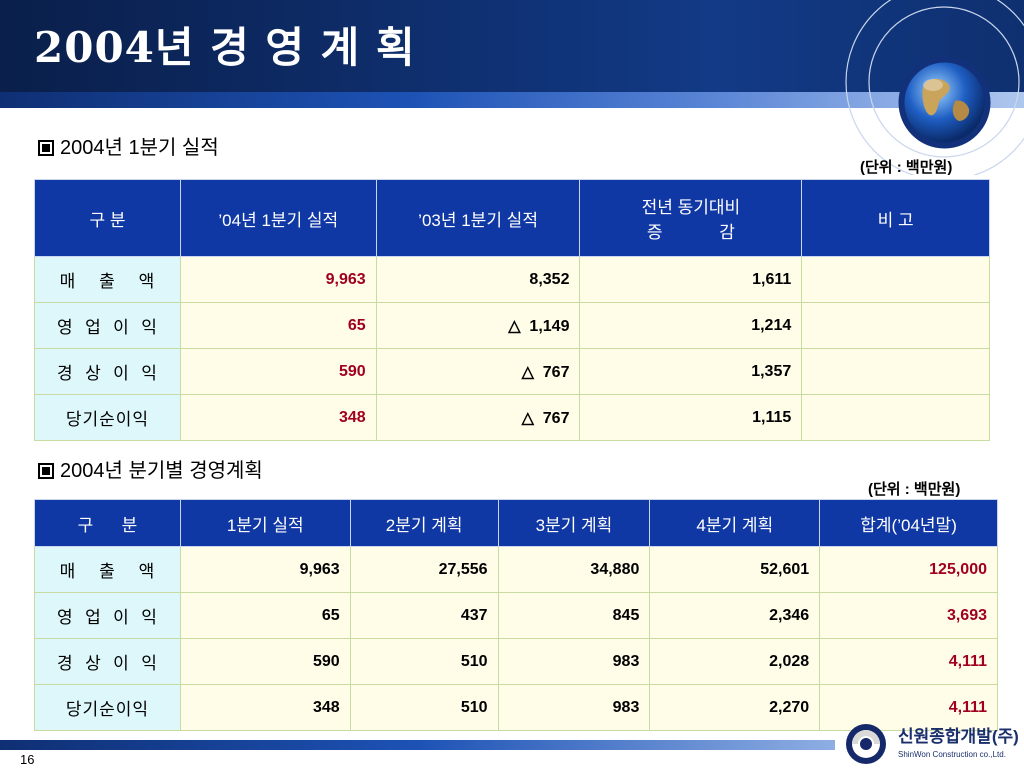 The height and width of the screenshot is (768, 1024). Describe the element at coordinates (265, 523) in the screenshot. I see `col-header-q1: 1분기 실적` at that location.